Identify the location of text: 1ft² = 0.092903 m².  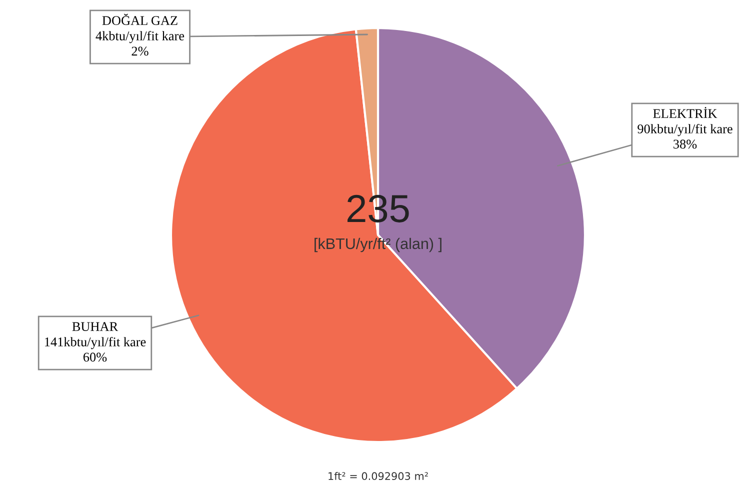
(378, 476).